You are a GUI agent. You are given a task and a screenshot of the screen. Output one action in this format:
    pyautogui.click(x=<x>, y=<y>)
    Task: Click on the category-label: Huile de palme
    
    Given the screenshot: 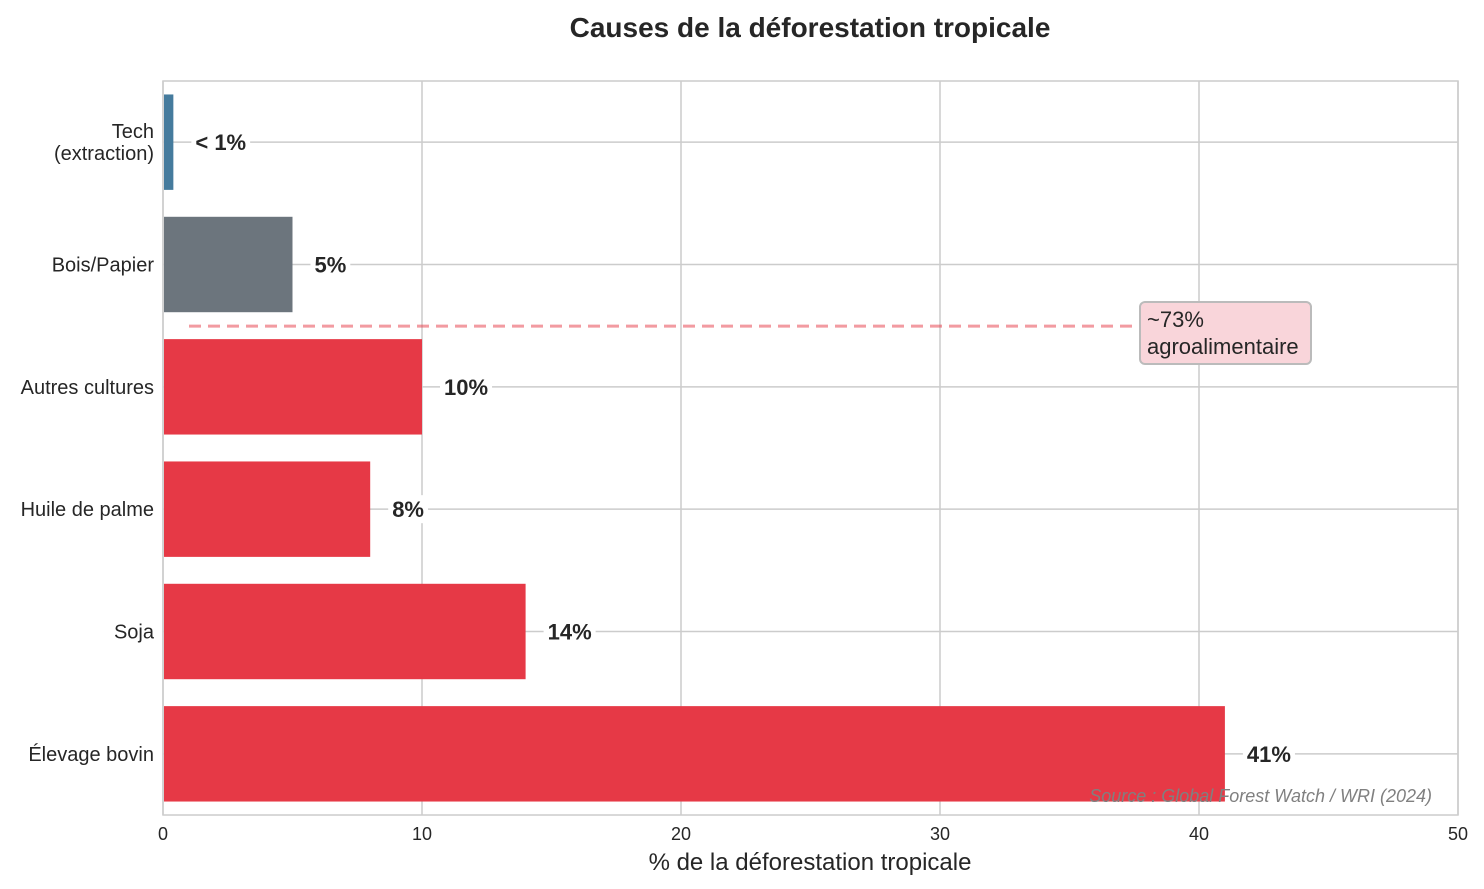 What is the action you would take?
    pyautogui.click(x=87, y=510)
    